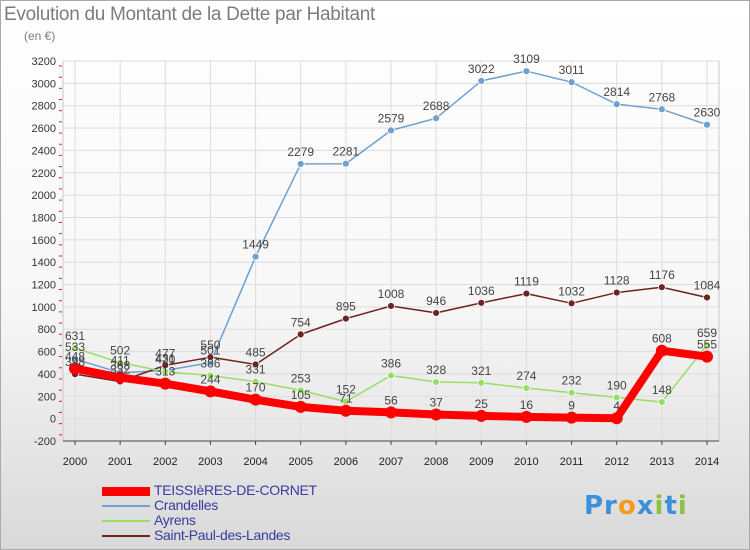 The image size is (750, 550). I want to click on x-tick-label: 2012, so click(616, 462).